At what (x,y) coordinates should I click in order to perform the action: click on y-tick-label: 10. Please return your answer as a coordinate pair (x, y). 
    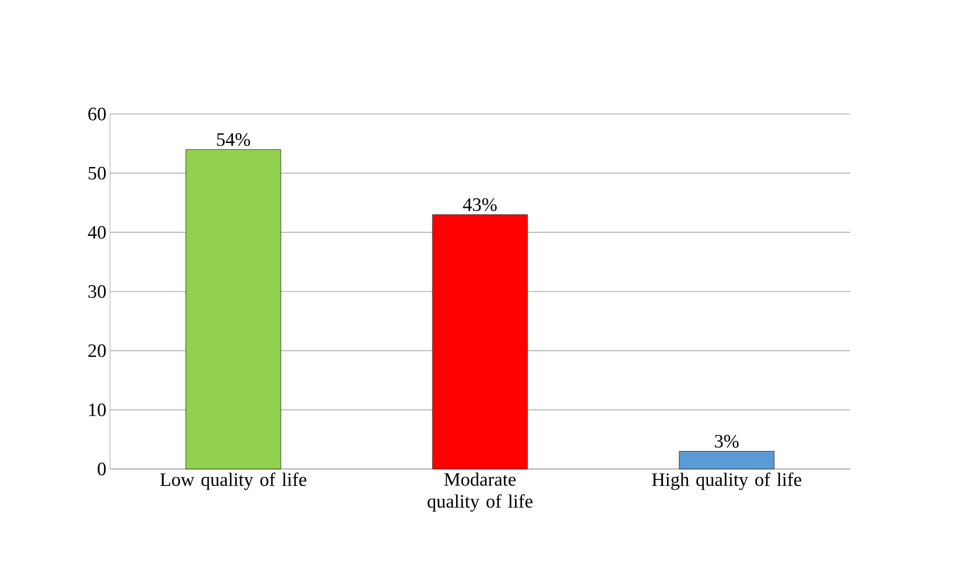
    Looking at the image, I should click on (97, 409).